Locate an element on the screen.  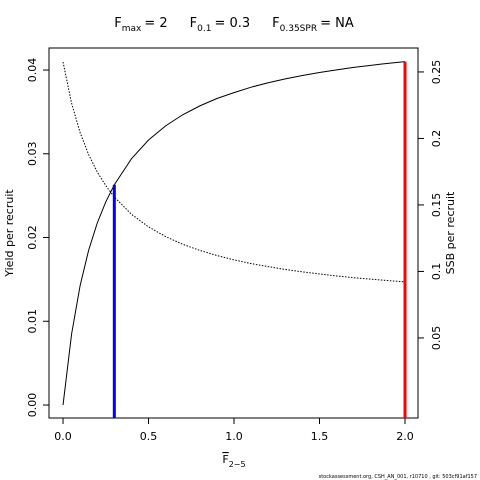
chart-title: Fmax = 2 F0.1 = 0.3 F0.35SPR = NA is located at coordinates (234, 25).